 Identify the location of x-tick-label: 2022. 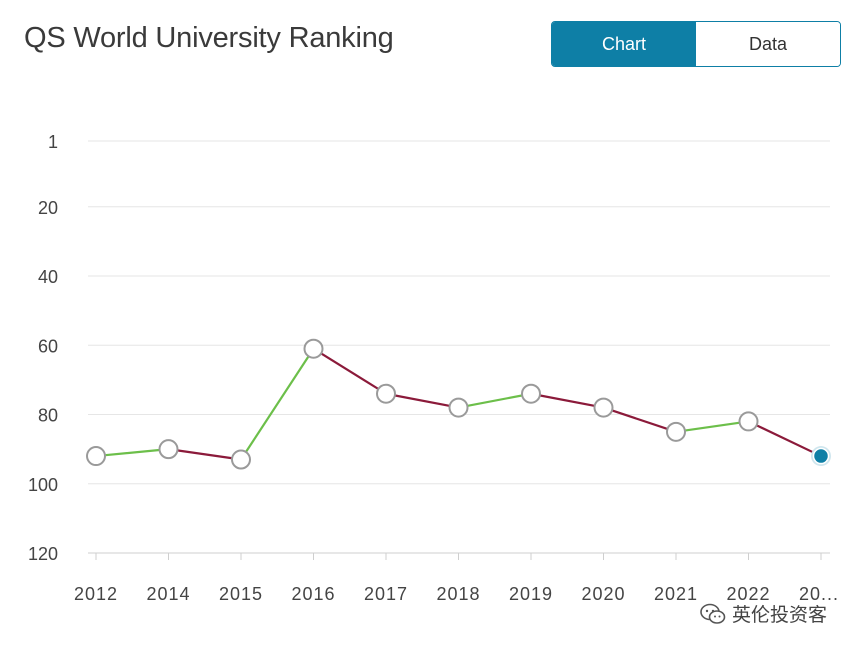
(748, 594).